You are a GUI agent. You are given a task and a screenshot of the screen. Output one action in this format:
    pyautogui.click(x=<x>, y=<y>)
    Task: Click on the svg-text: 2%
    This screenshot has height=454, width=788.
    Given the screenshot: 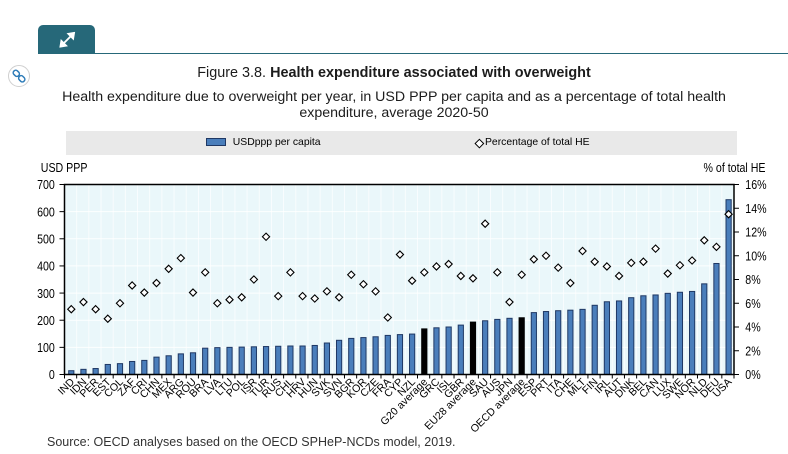 What is the action you would take?
    pyautogui.click(x=752, y=352)
    